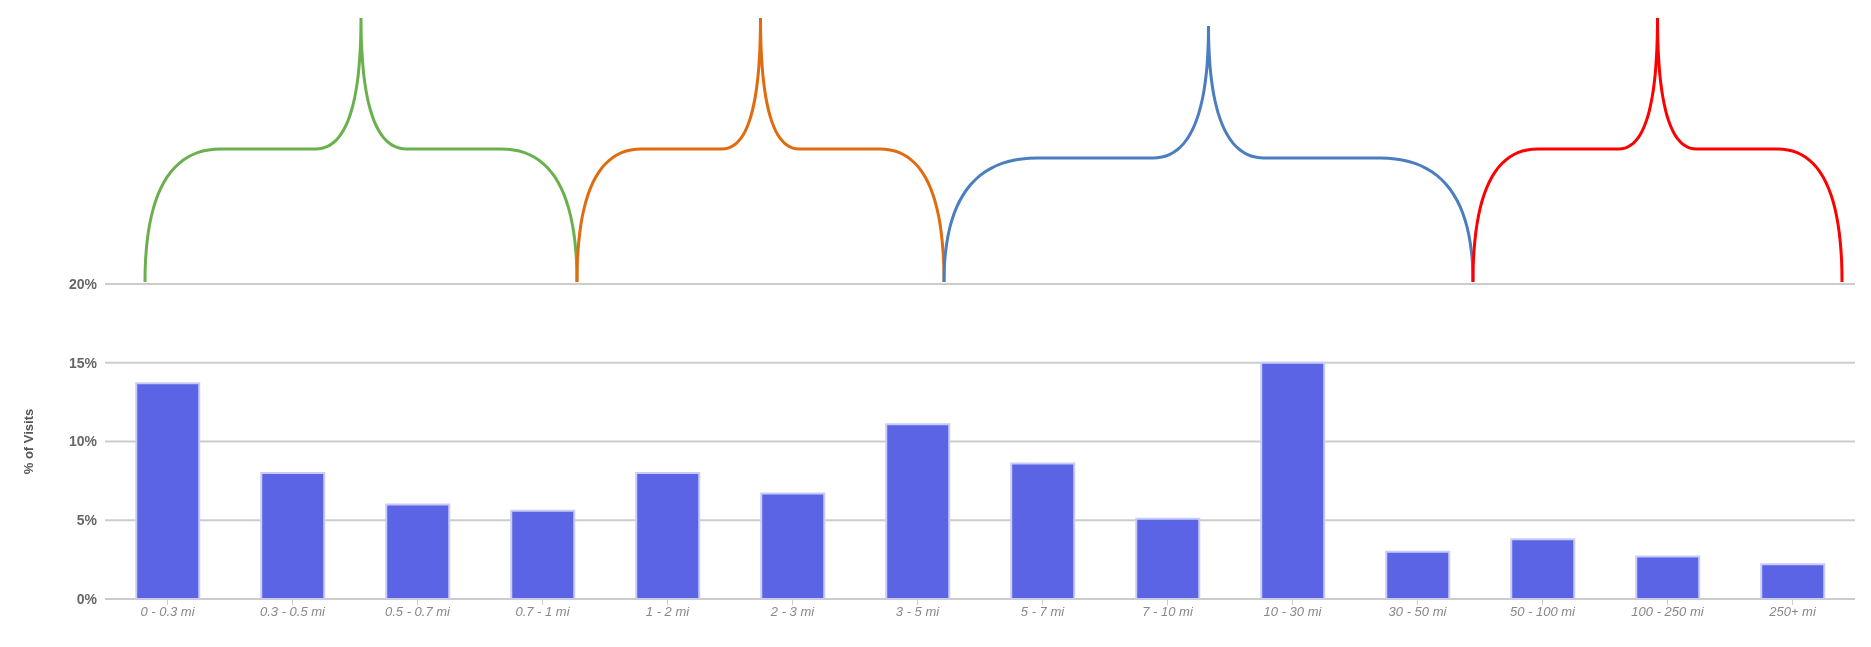 The width and height of the screenshot is (1871, 647). What do you see at coordinates (1543, 612) in the screenshot?
I see `x-tick-label: 50 - 100 mi` at bounding box center [1543, 612].